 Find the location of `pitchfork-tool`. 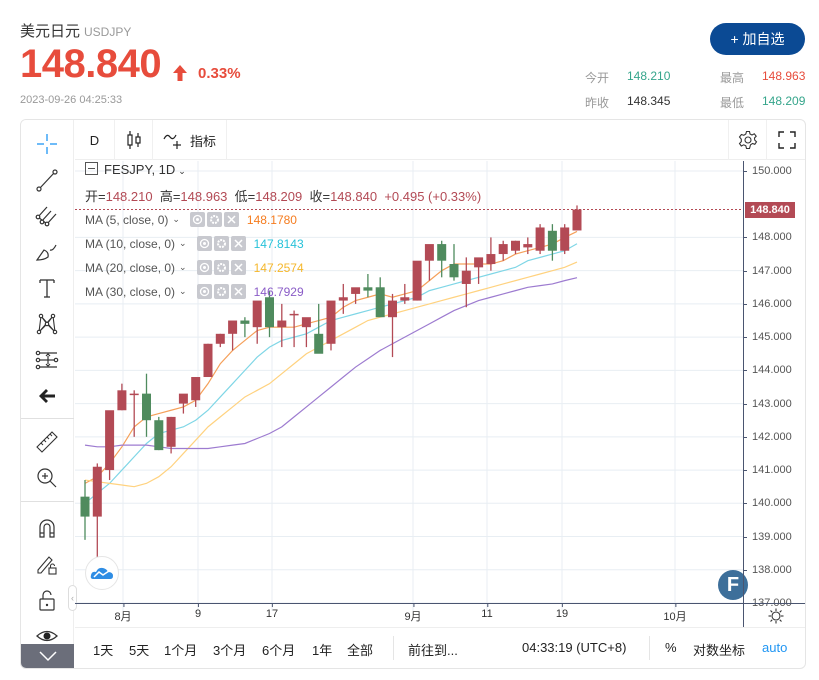

pitchfork-tool is located at coordinates (47, 216).